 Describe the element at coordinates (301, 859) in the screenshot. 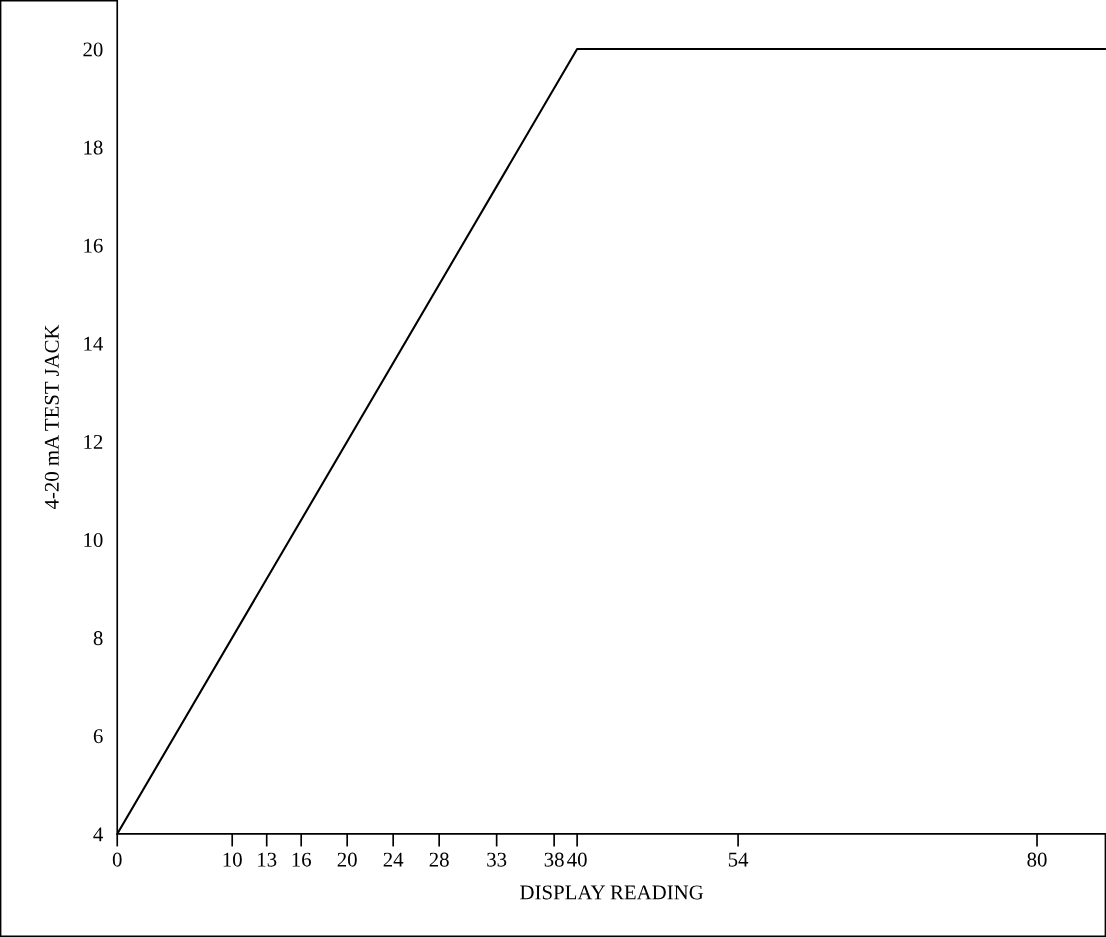

I see `x-tick-label: 16` at that location.